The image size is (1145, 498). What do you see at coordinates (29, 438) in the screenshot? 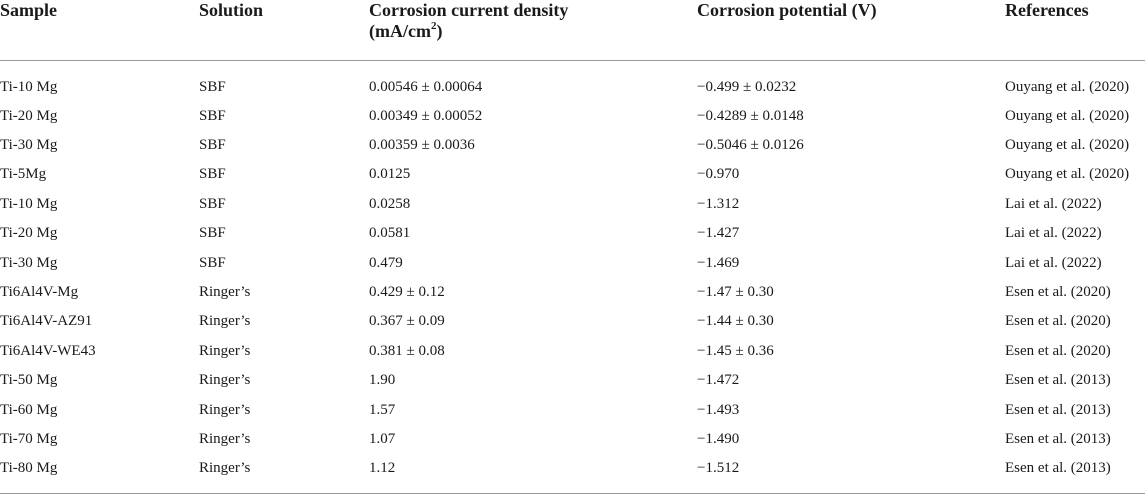
I see `cell-sample: Ti-70 Mg` at bounding box center [29, 438].